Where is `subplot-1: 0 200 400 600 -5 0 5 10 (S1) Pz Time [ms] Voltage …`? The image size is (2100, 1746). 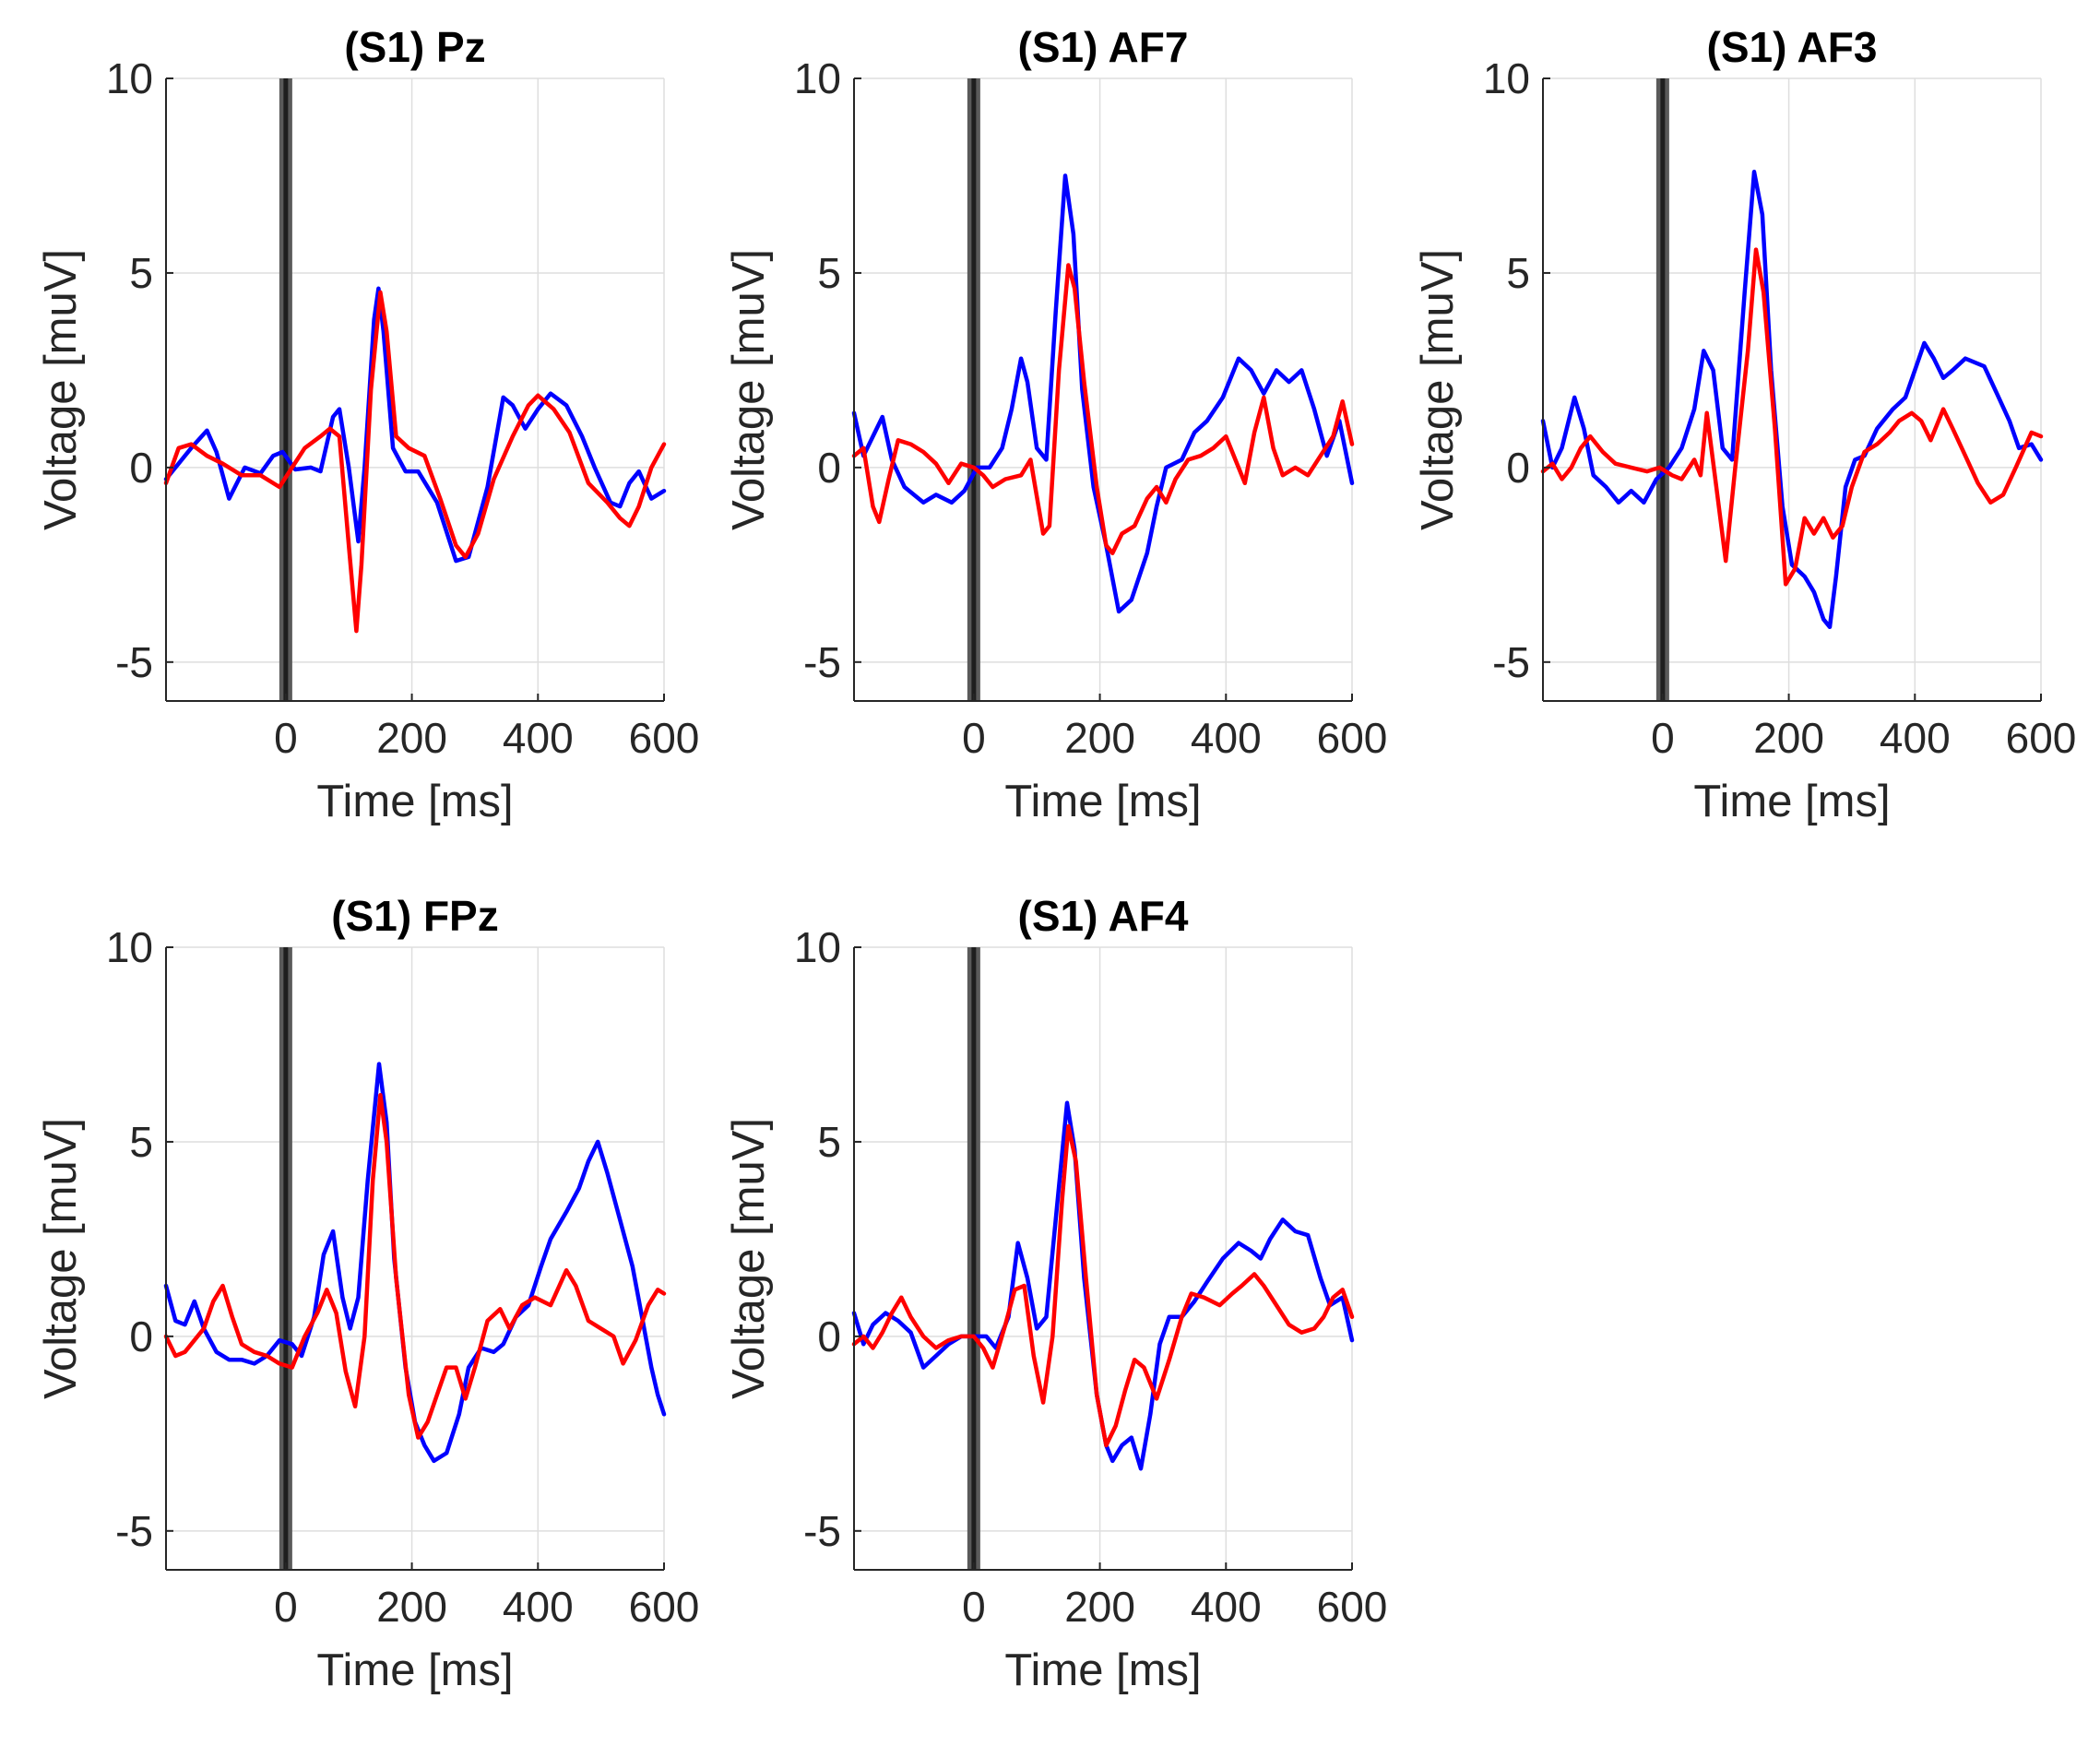
subplot-1: 0 200 400 600 -5 0 5 10 (S1) Pz Time [ms] Voltage … is located at coordinates (367, 424).